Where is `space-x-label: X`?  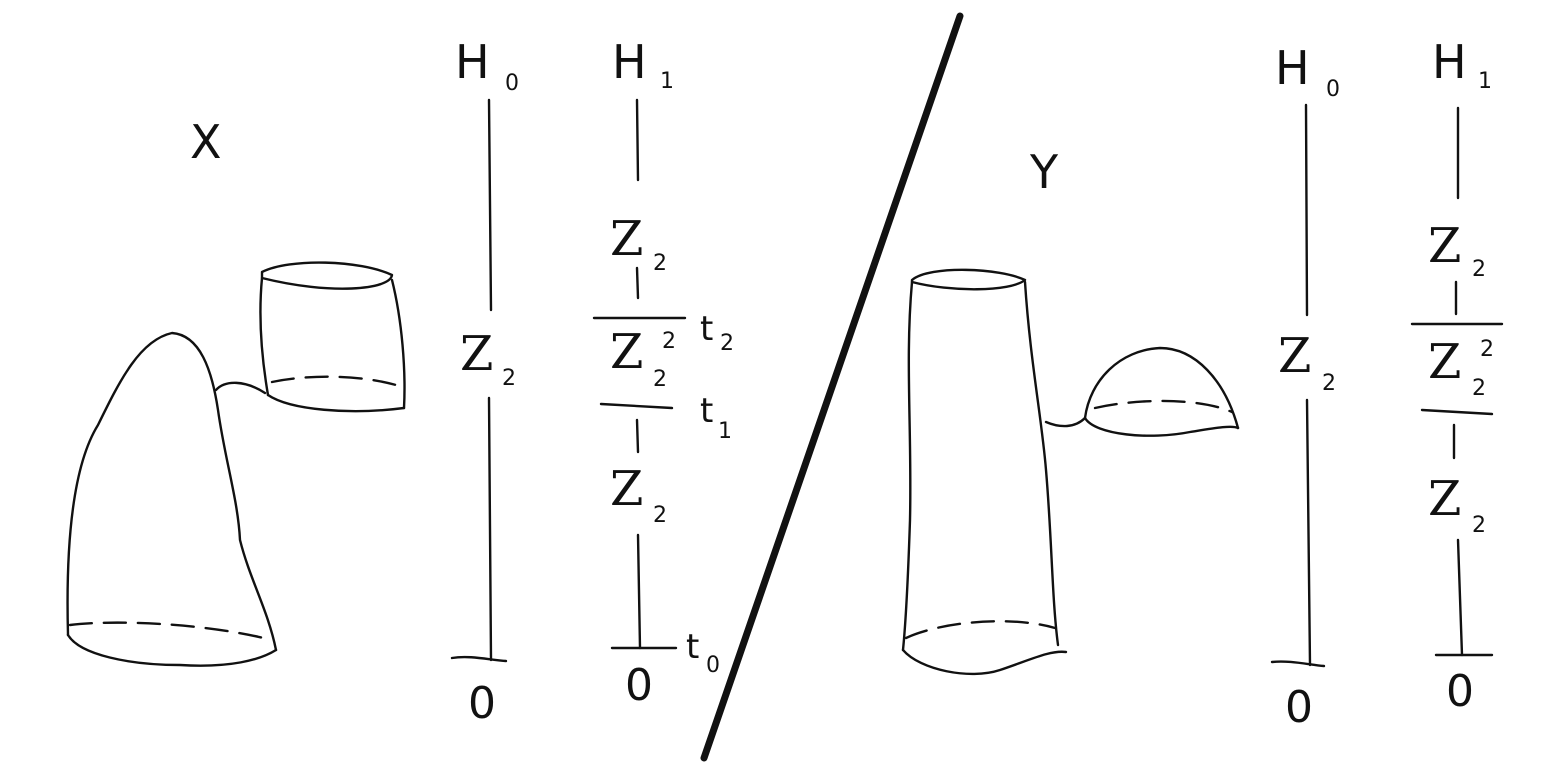 space-x-label: X is located at coordinates (206, 142).